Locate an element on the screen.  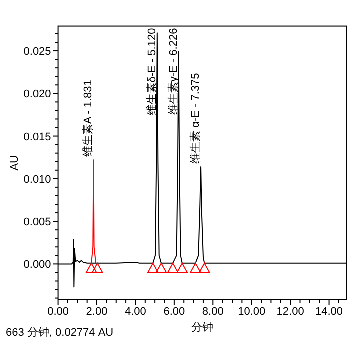
x-tick-label: 12.00 is located at coordinates (290, 312).